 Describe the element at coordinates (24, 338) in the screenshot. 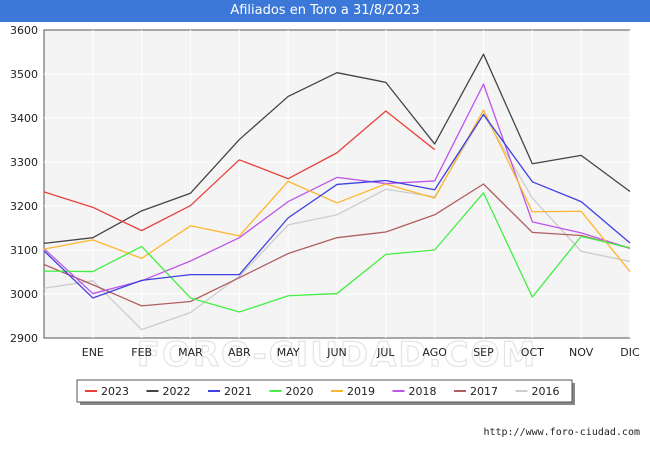

I see `y-tick-label: 2900` at that location.